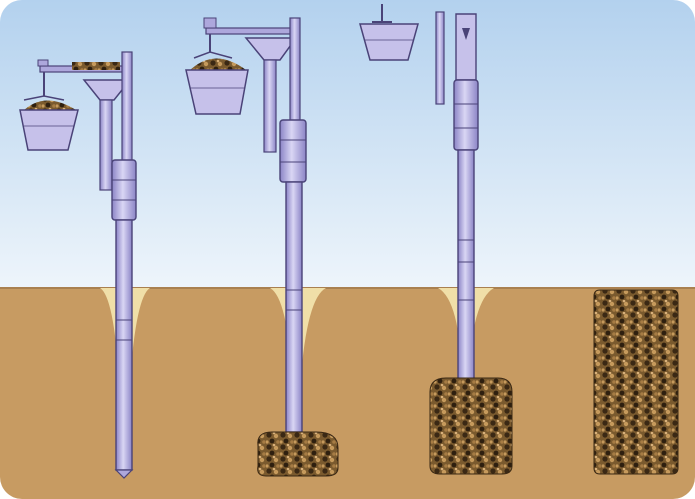 This screenshot has height=499, width=695. I want to click on stage-3-feed-head, so click(466, 47).